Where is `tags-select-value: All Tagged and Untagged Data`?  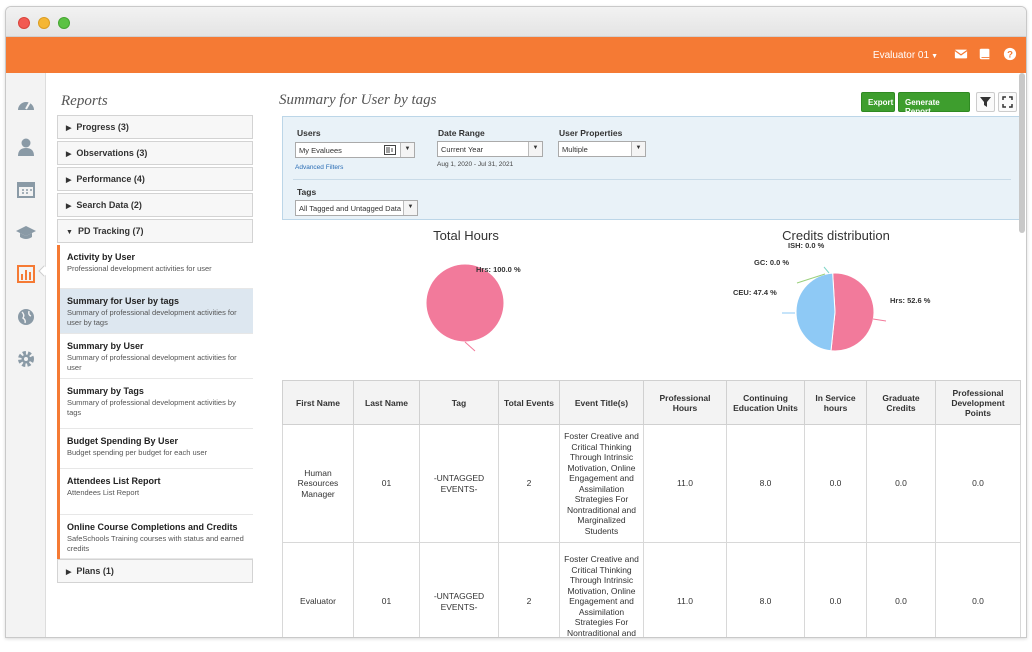 tags-select-value: All Tagged and Untagged Data is located at coordinates (350, 208).